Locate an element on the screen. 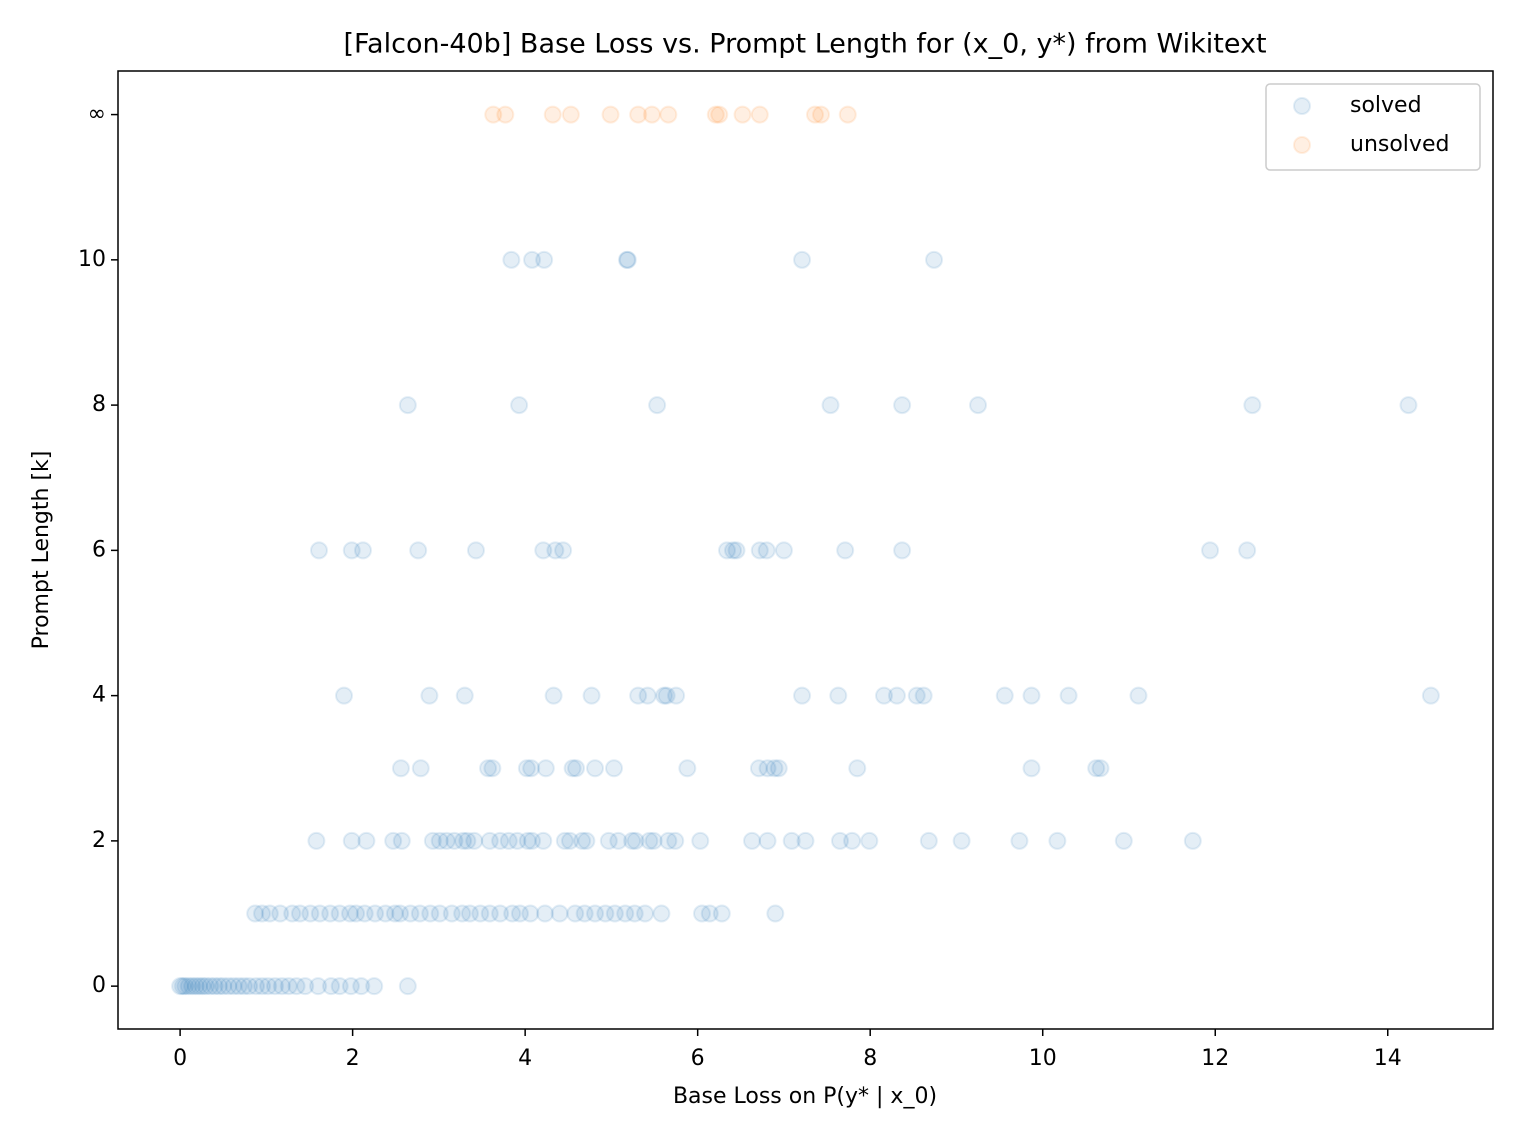 The width and height of the screenshot is (1522, 1146). legend-marker is located at coordinates (1302, 106).